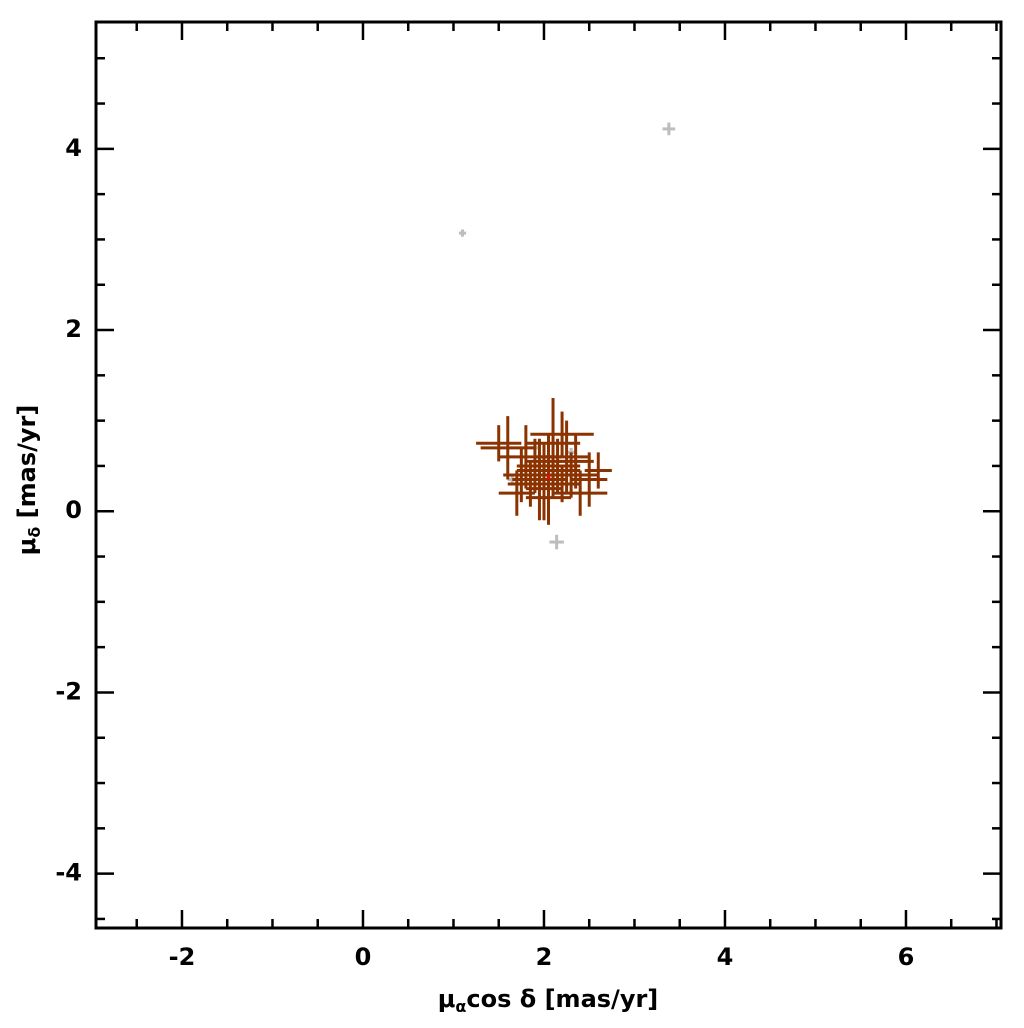 Image resolution: width=1024 pixels, height=1028 pixels. Describe the element at coordinates (27, 466) in the screenshot. I see `y-label-rest: [mas/yr]` at that location.